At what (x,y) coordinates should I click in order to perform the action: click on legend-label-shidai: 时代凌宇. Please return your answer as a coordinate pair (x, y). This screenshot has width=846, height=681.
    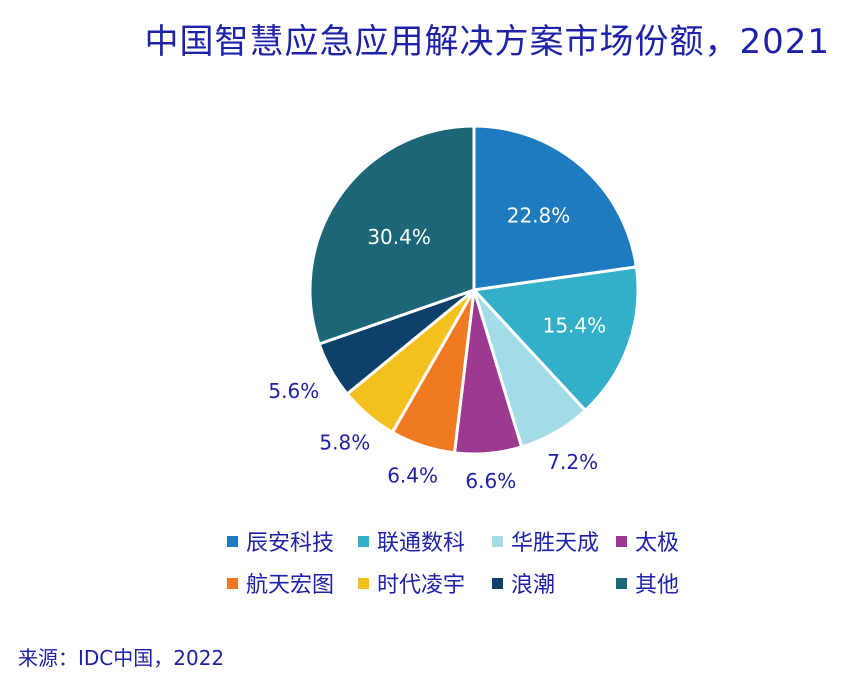
    Looking at the image, I should click on (421, 585).